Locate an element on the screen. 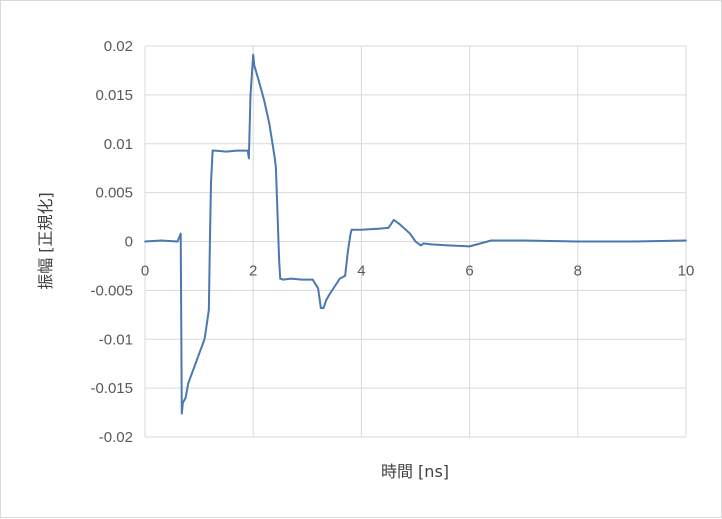 The width and height of the screenshot is (722, 519). x-tick-label: 10 is located at coordinates (686, 271).